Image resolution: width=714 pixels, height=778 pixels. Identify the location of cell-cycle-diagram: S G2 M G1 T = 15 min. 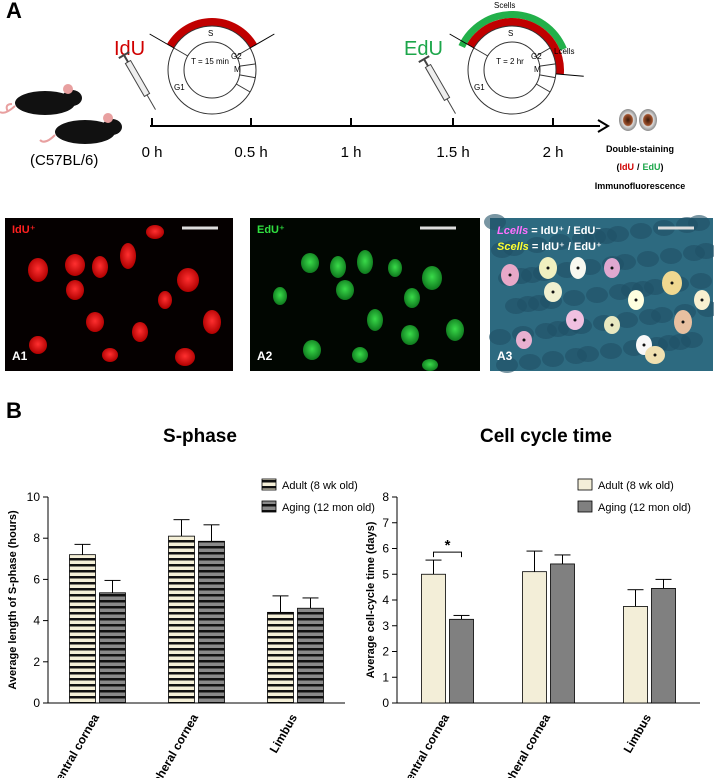
(212, 66).